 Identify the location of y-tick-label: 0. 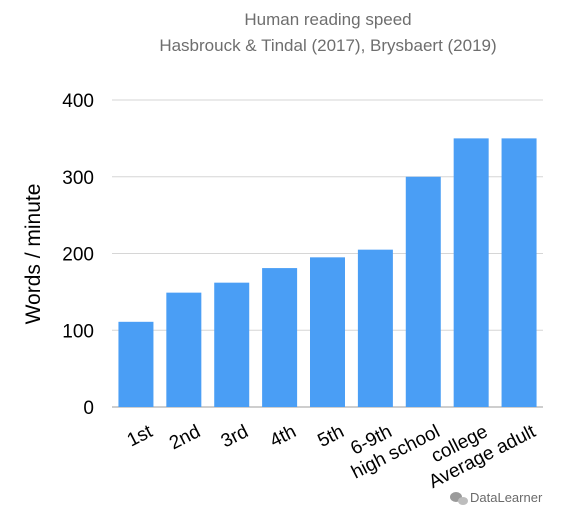
(88, 408).